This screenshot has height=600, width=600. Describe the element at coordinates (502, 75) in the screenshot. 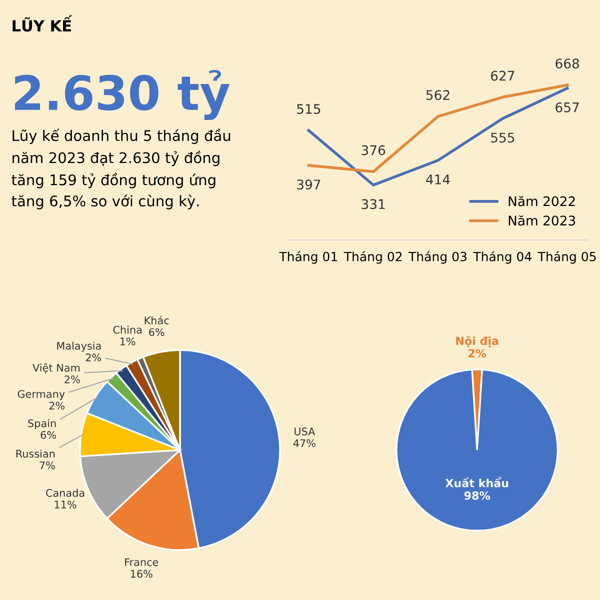

I see `data-label: 627` at that location.